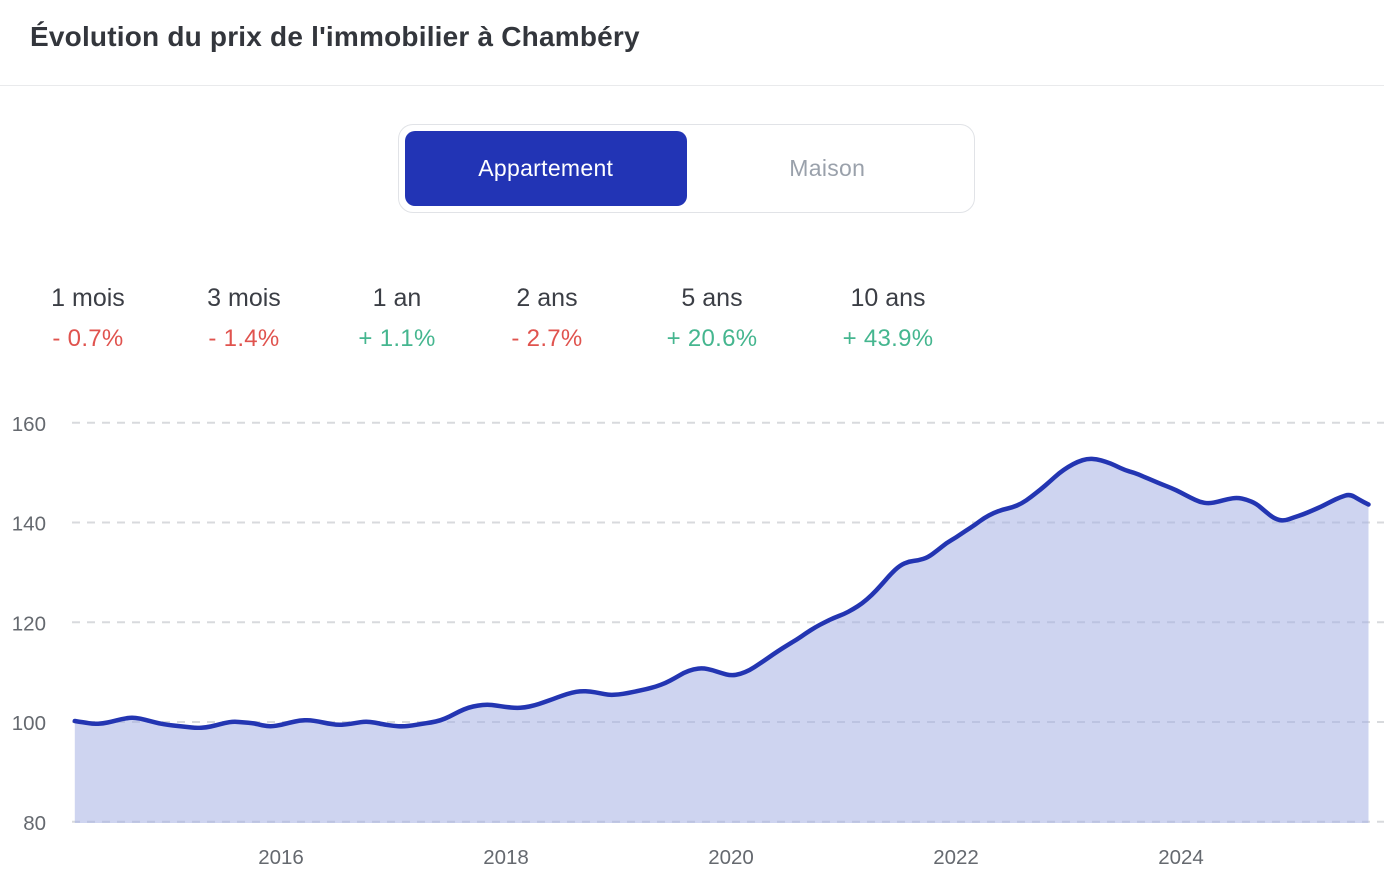 The image size is (1384, 885). What do you see at coordinates (1181, 857) in the screenshot?
I see `x-tick-label: 2024` at bounding box center [1181, 857].